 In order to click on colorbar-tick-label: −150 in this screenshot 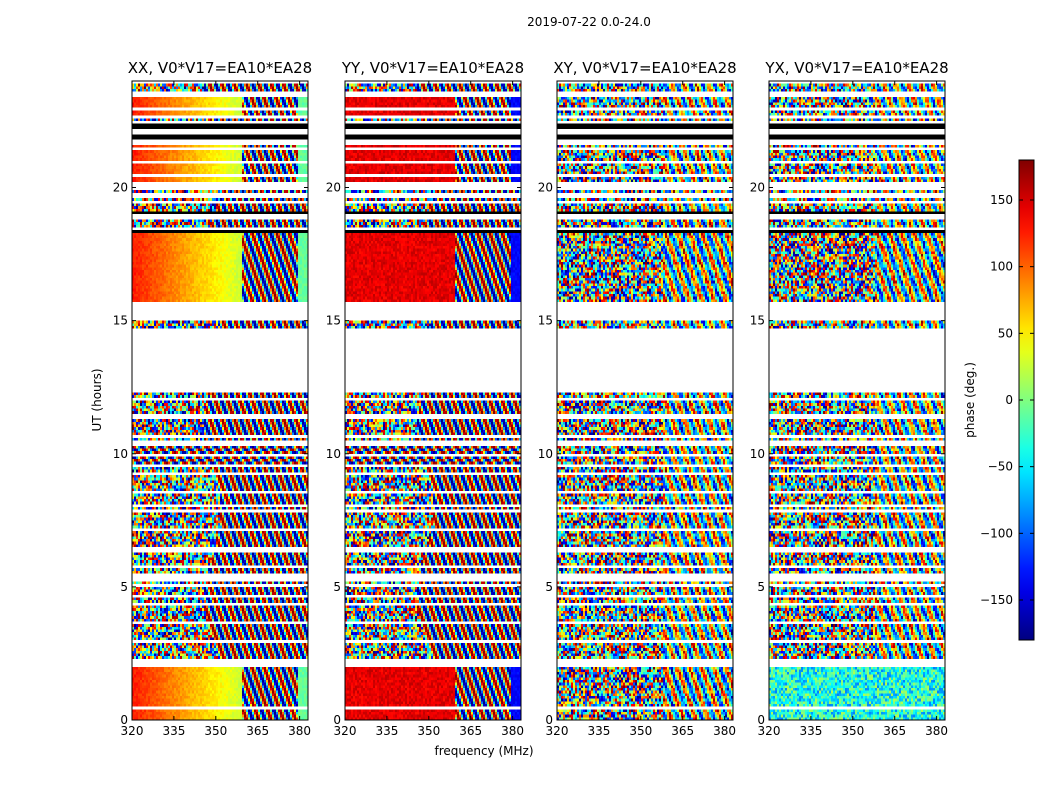, I will do `click(996, 600)`.